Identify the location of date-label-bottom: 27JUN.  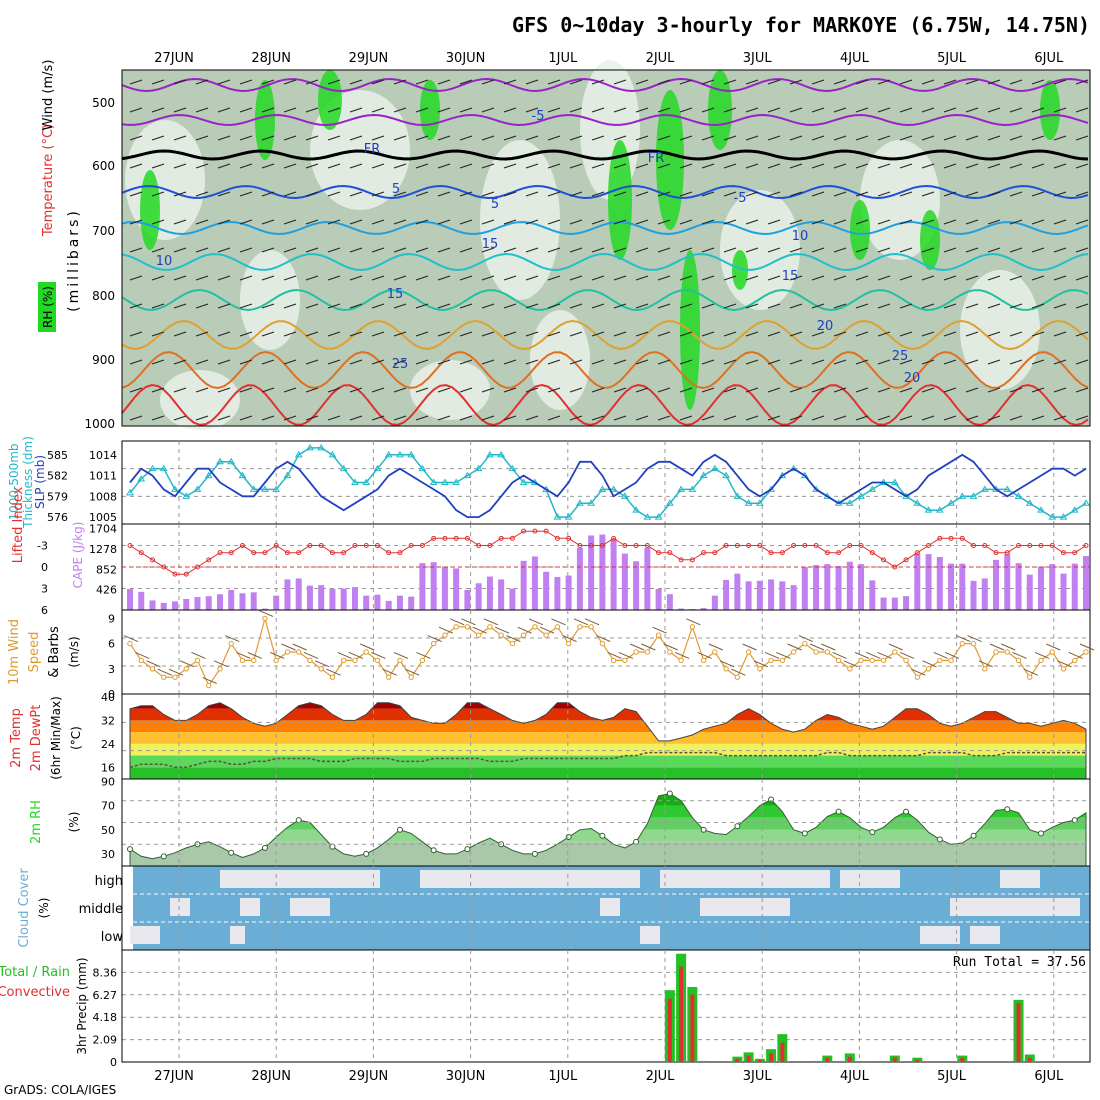
(174, 1076).